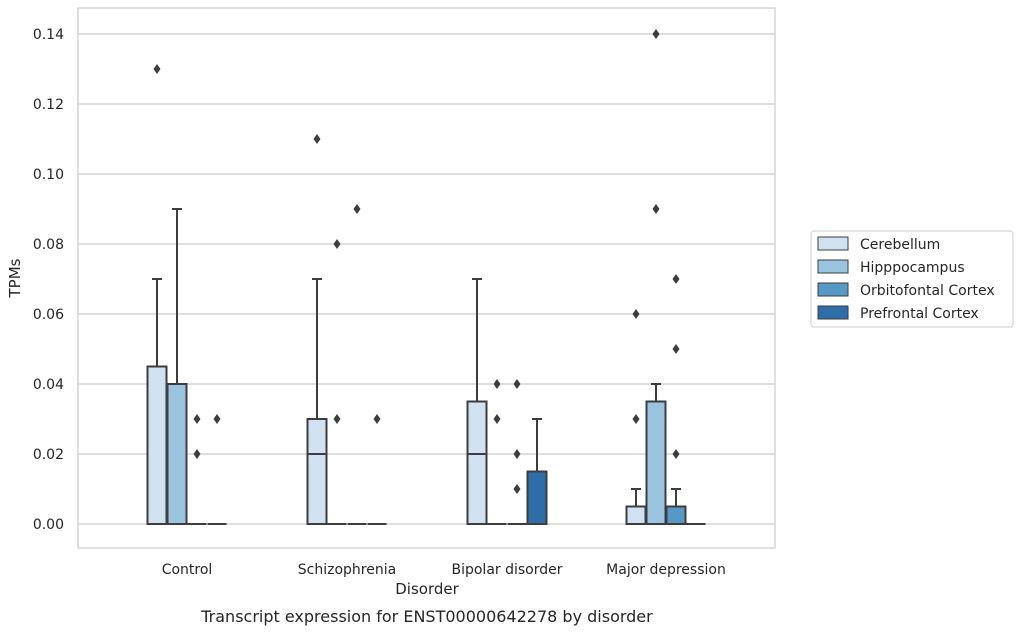 This screenshot has height=634, width=1023. I want to click on y-axis-ticks: 0.00 0.02 0.04 0.06 0.08 0.10 0.12 0.14, so click(48, 280).